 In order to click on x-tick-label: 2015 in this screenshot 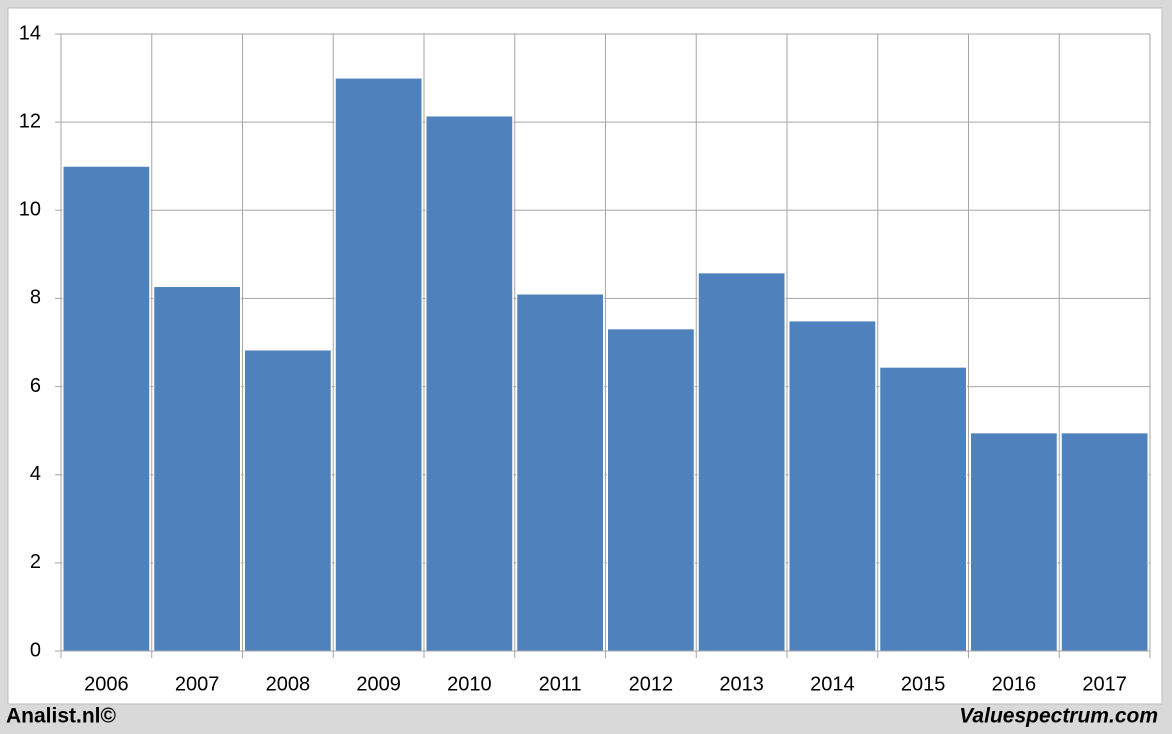, I will do `click(923, 684)`.